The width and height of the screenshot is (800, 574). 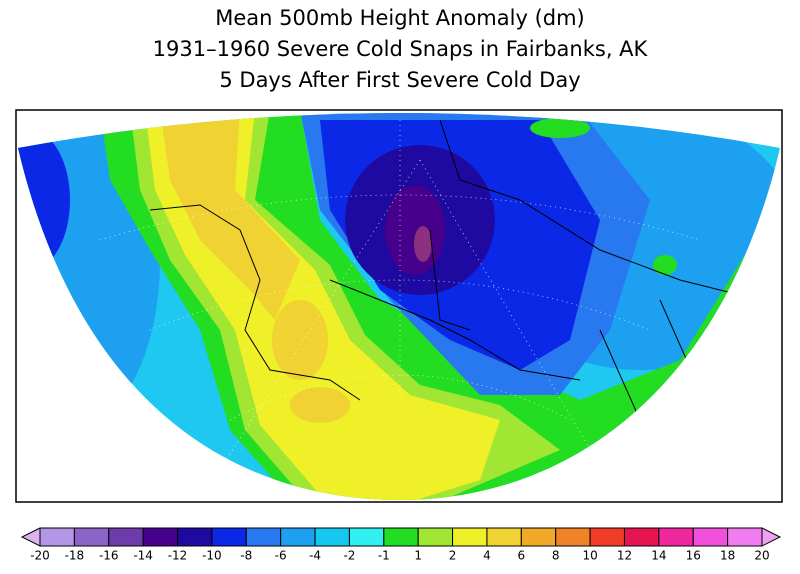 I want to click on colorbar-label: -20, so click(x=40, y=556).